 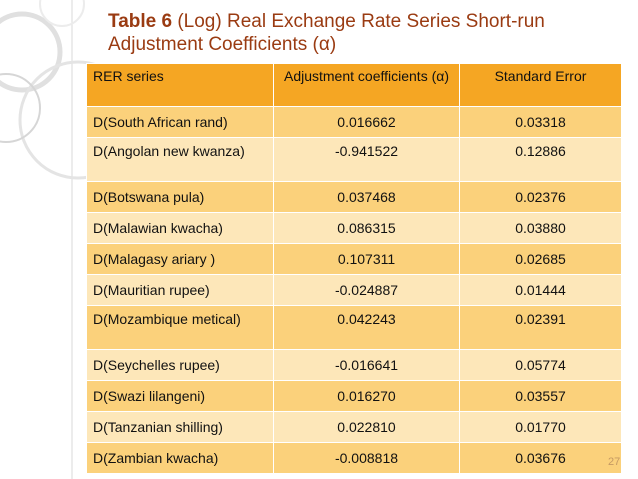 I want to click on cell-standard-error: 0.02376, so click(x=540, y=197).